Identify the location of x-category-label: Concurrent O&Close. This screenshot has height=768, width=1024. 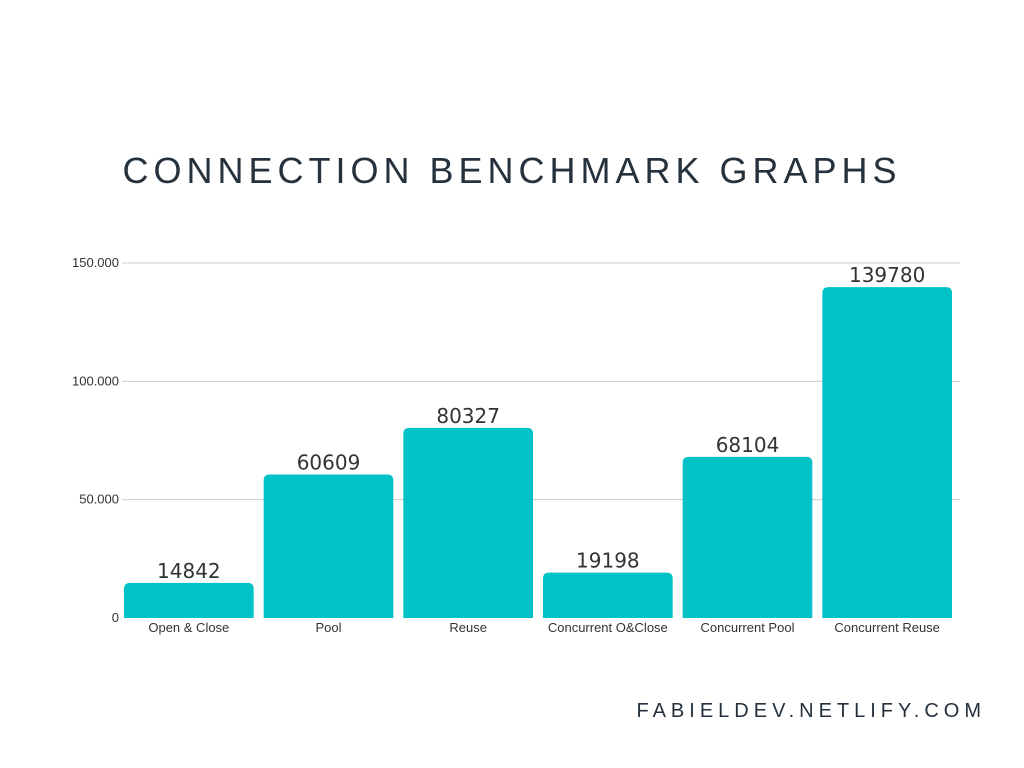
(608, 627).